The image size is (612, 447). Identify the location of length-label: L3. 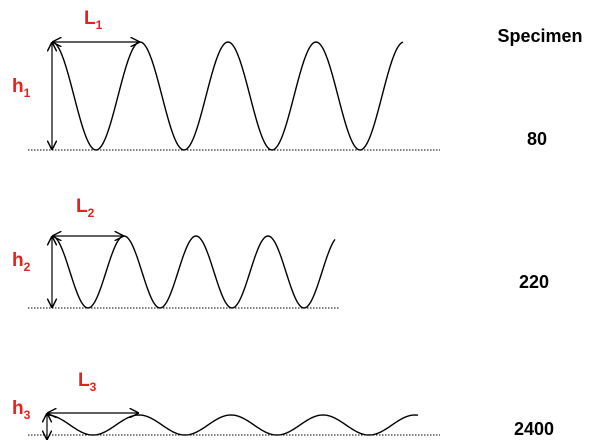
(87, 382).